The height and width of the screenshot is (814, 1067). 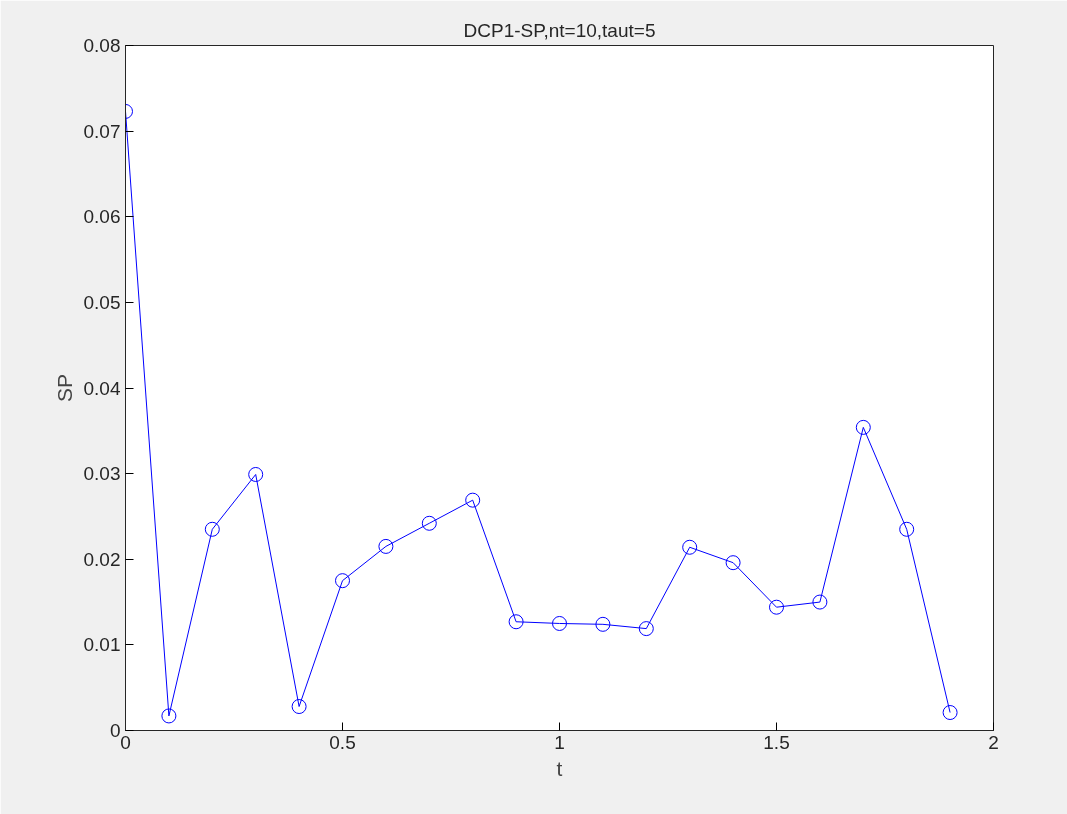 What do you see at coordinates (102, 302) in the screenshot?
I see `y-tick-label: 0.05` at bounding box center [102, 302].